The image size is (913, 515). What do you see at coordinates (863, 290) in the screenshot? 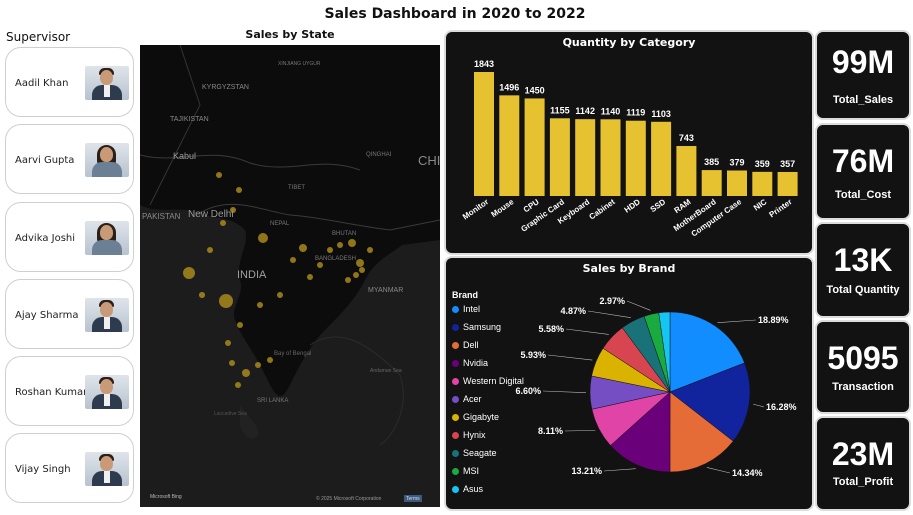
I see `kpi-label: Total Quantity` at bounding box center [863, 290].